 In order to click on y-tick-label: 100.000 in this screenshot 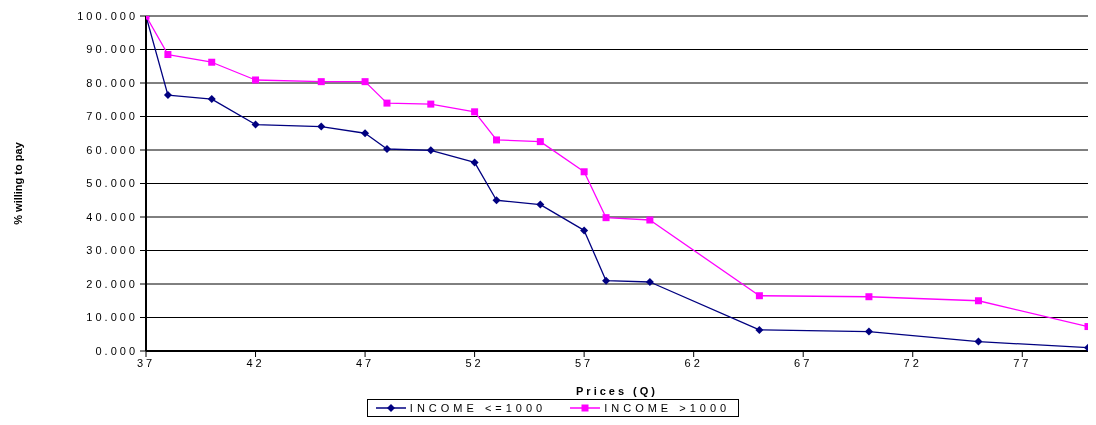, I will do `click(107, 15)`.